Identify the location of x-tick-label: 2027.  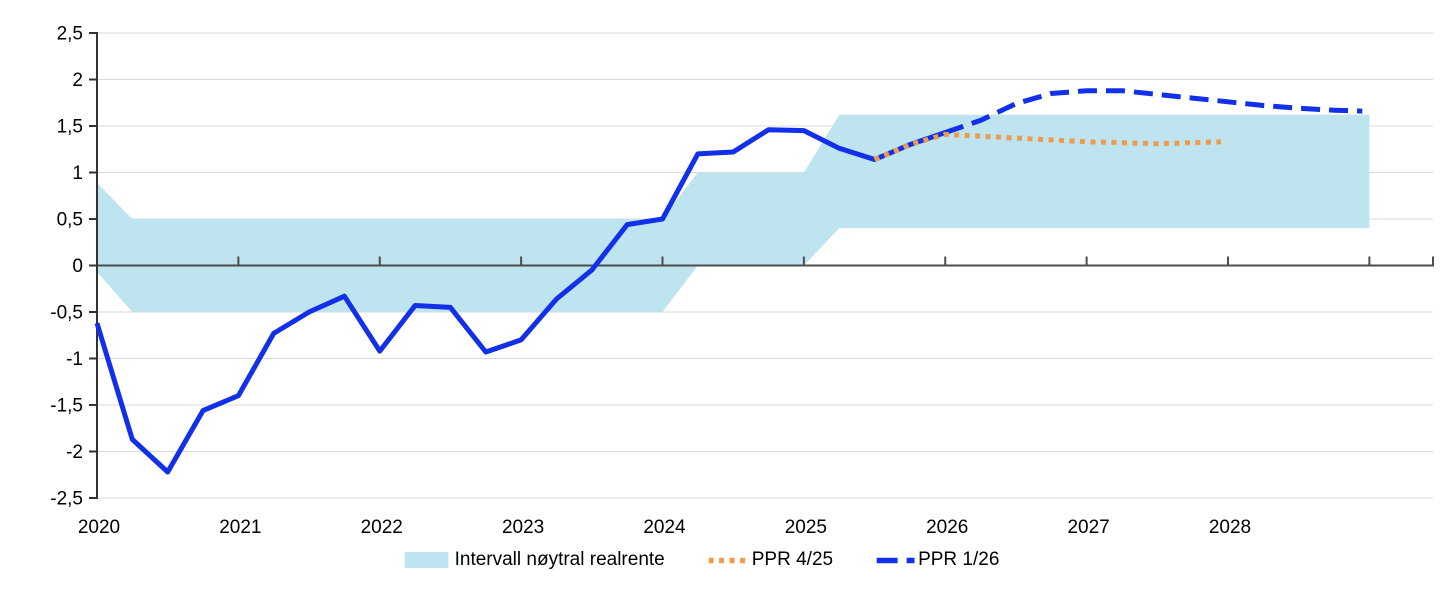
(1088, 527).